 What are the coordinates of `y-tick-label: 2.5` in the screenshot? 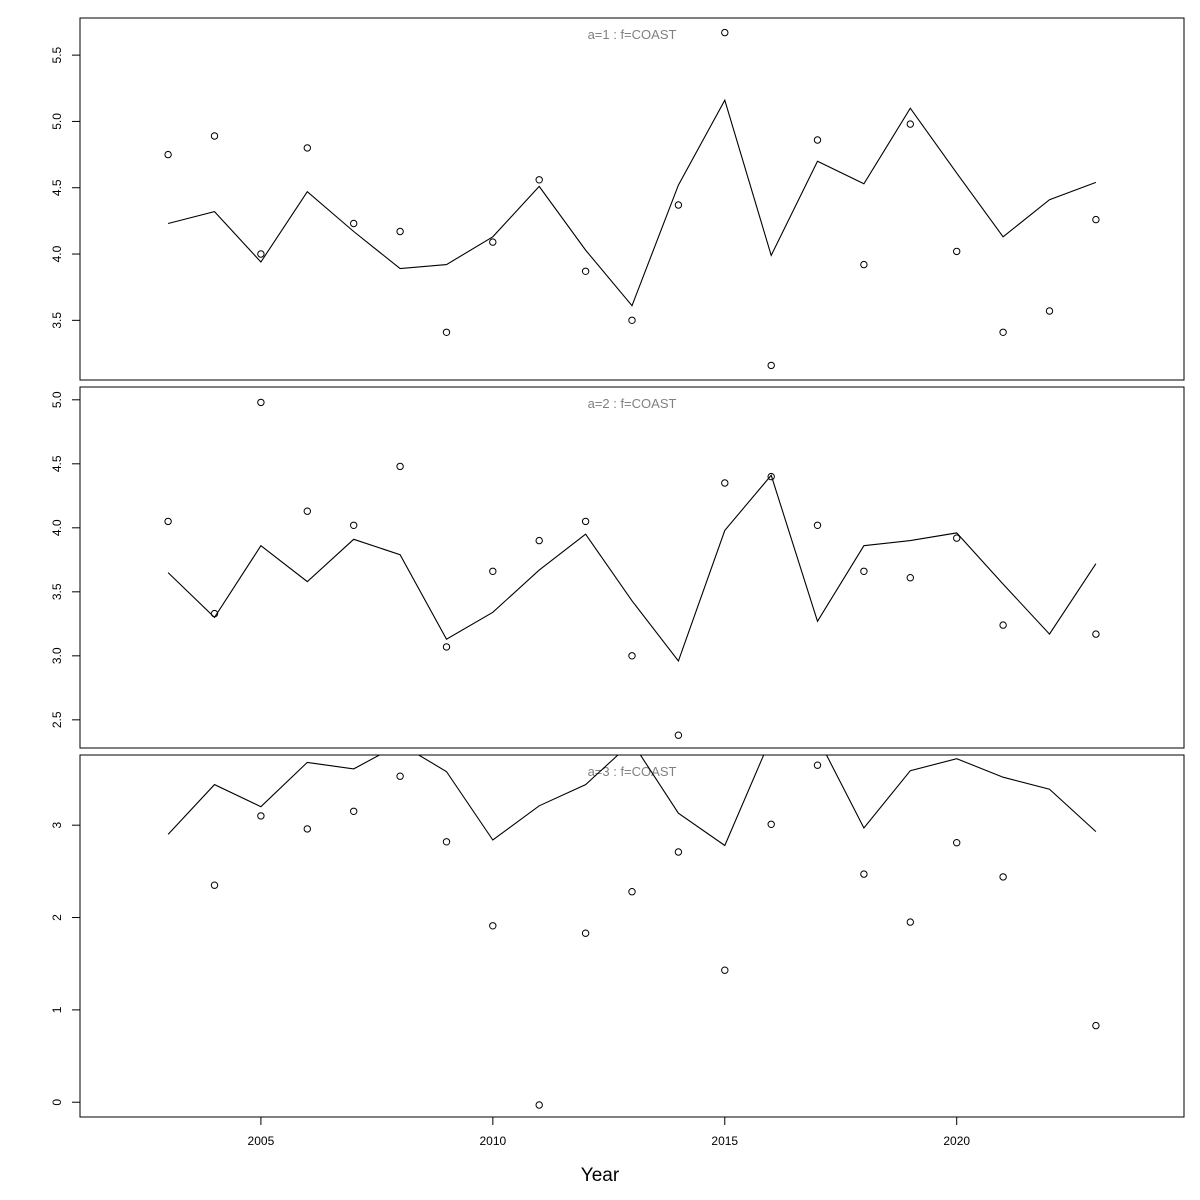 It's located at (57, 719).